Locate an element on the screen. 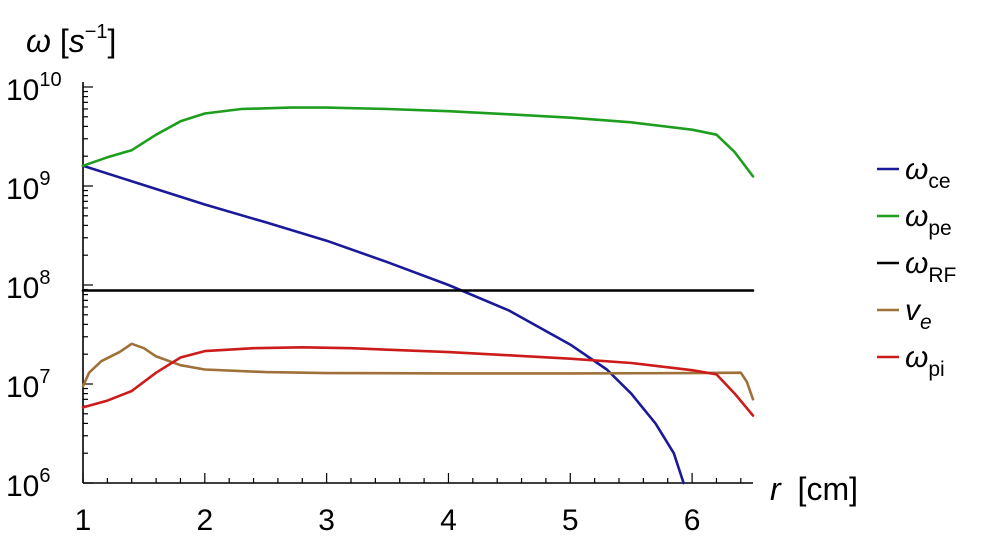 The width and height of the screenshot is (1000, 539). x-tick-label: 1 is located at coordinates (83, 520).